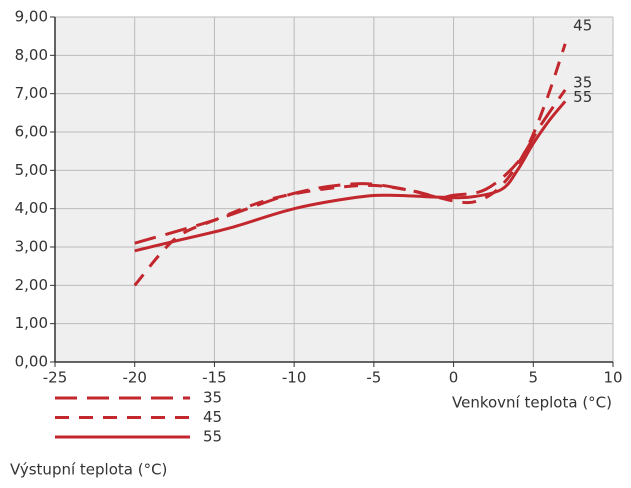  What do you see at coordinates (294, 378) in the screenshot?
I see `x-tick-label: -10` at bounding box center [294, 378].